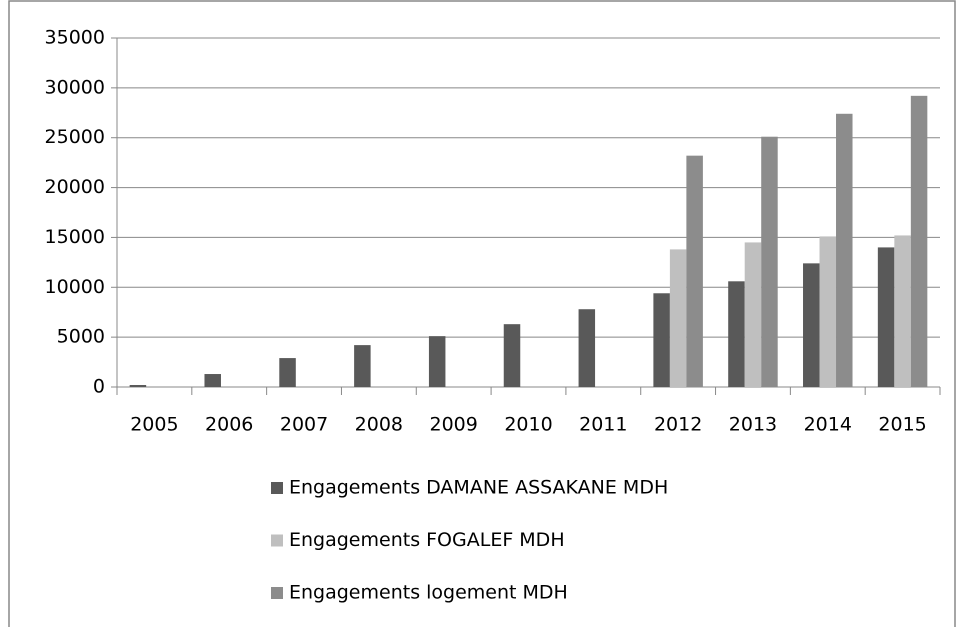  What do you see at coordinates (528, 425) in the screenshot?
I see `x-tick-label: 2010` at bounding box center [528, 425].